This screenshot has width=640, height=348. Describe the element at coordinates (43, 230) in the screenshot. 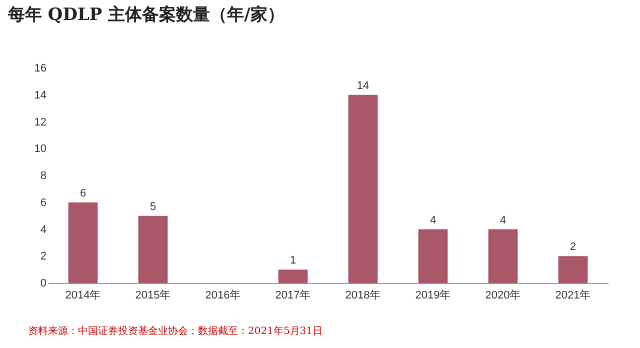

I see `y-tick-label: 4` at that location.